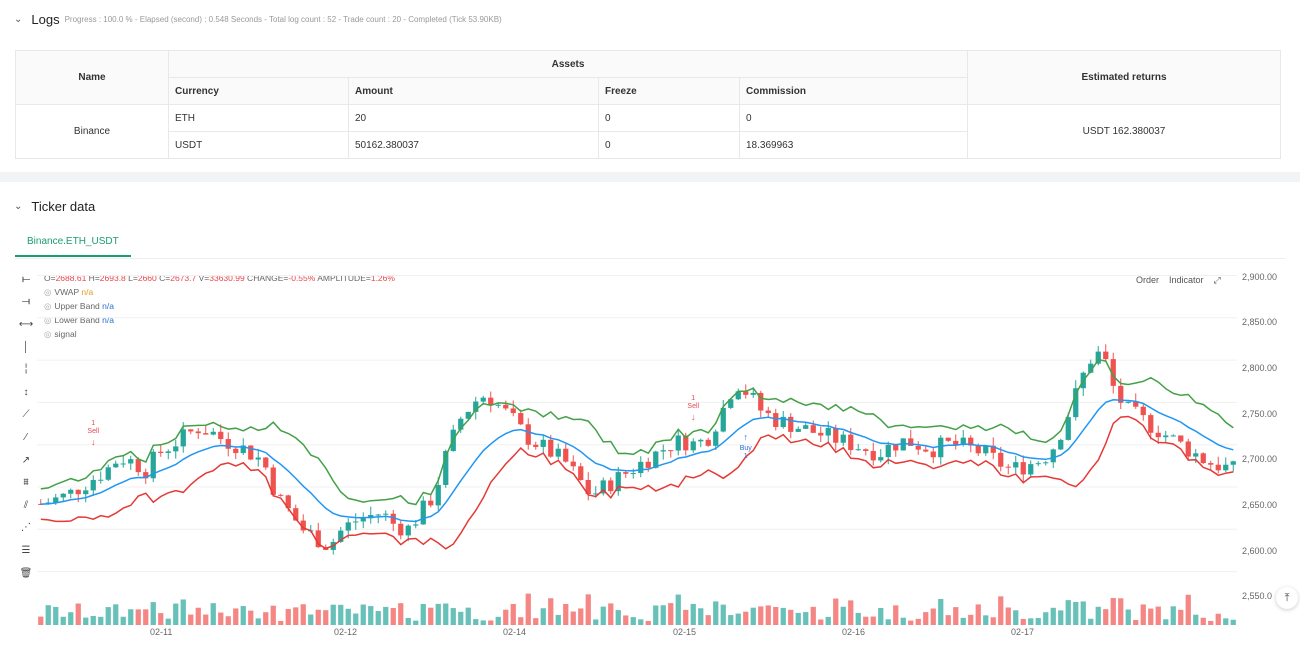  Describe the element at coordinates (26, 528) in the screenshot. I see `fib-icon: ⋰` at that location.